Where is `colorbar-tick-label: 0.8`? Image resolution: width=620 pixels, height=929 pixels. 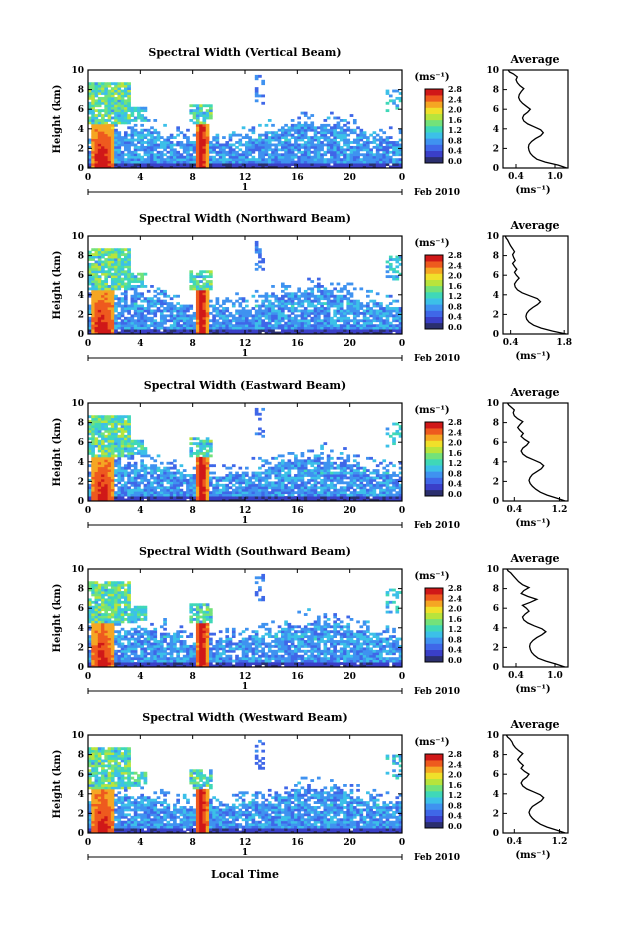
colorbar-tick-label: 0.8 is located at coordinates (455, 140).